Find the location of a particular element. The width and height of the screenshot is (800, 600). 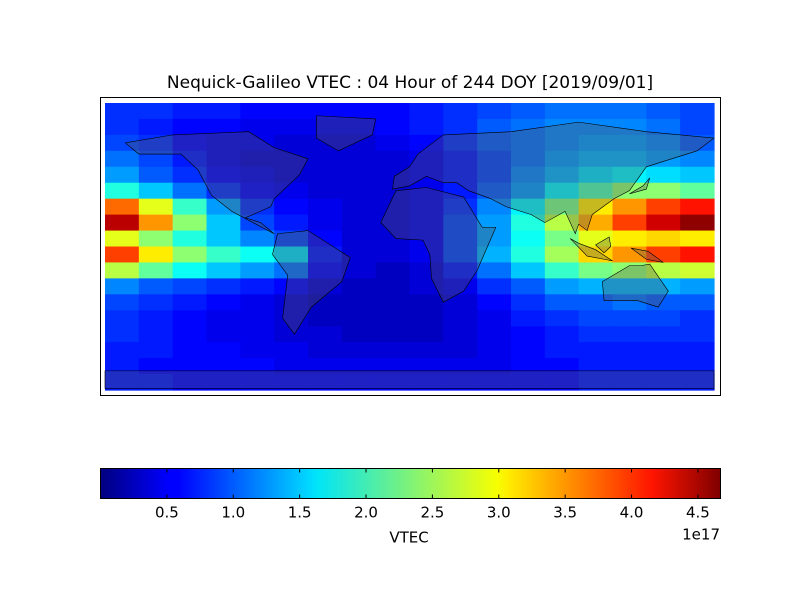

colorbar-tick-label: 3.0 is located at coordinates (499, 513).